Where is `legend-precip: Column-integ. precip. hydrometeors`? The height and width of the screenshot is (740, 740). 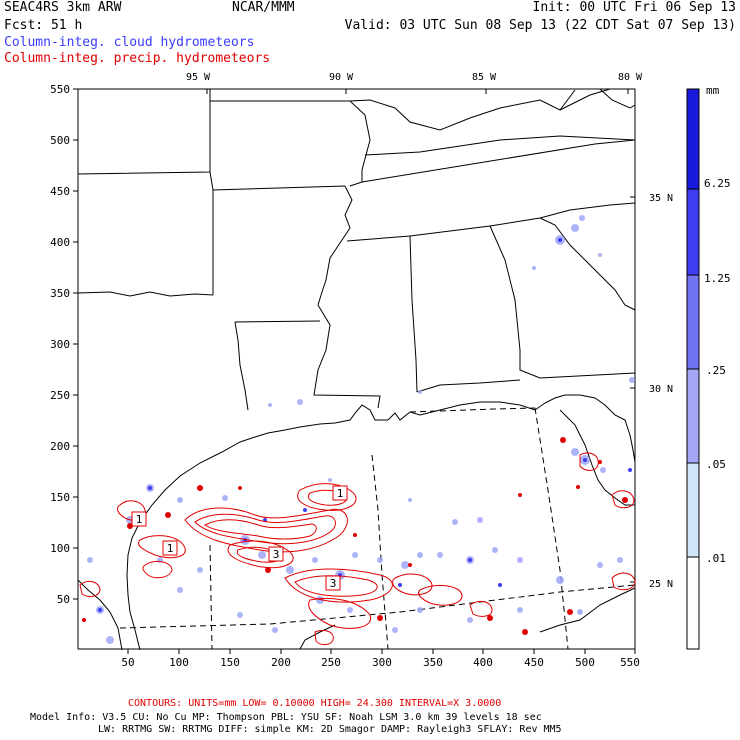
legend-precip: Column-integ. precip. hydrometeors is located at coordinates (137, 58).